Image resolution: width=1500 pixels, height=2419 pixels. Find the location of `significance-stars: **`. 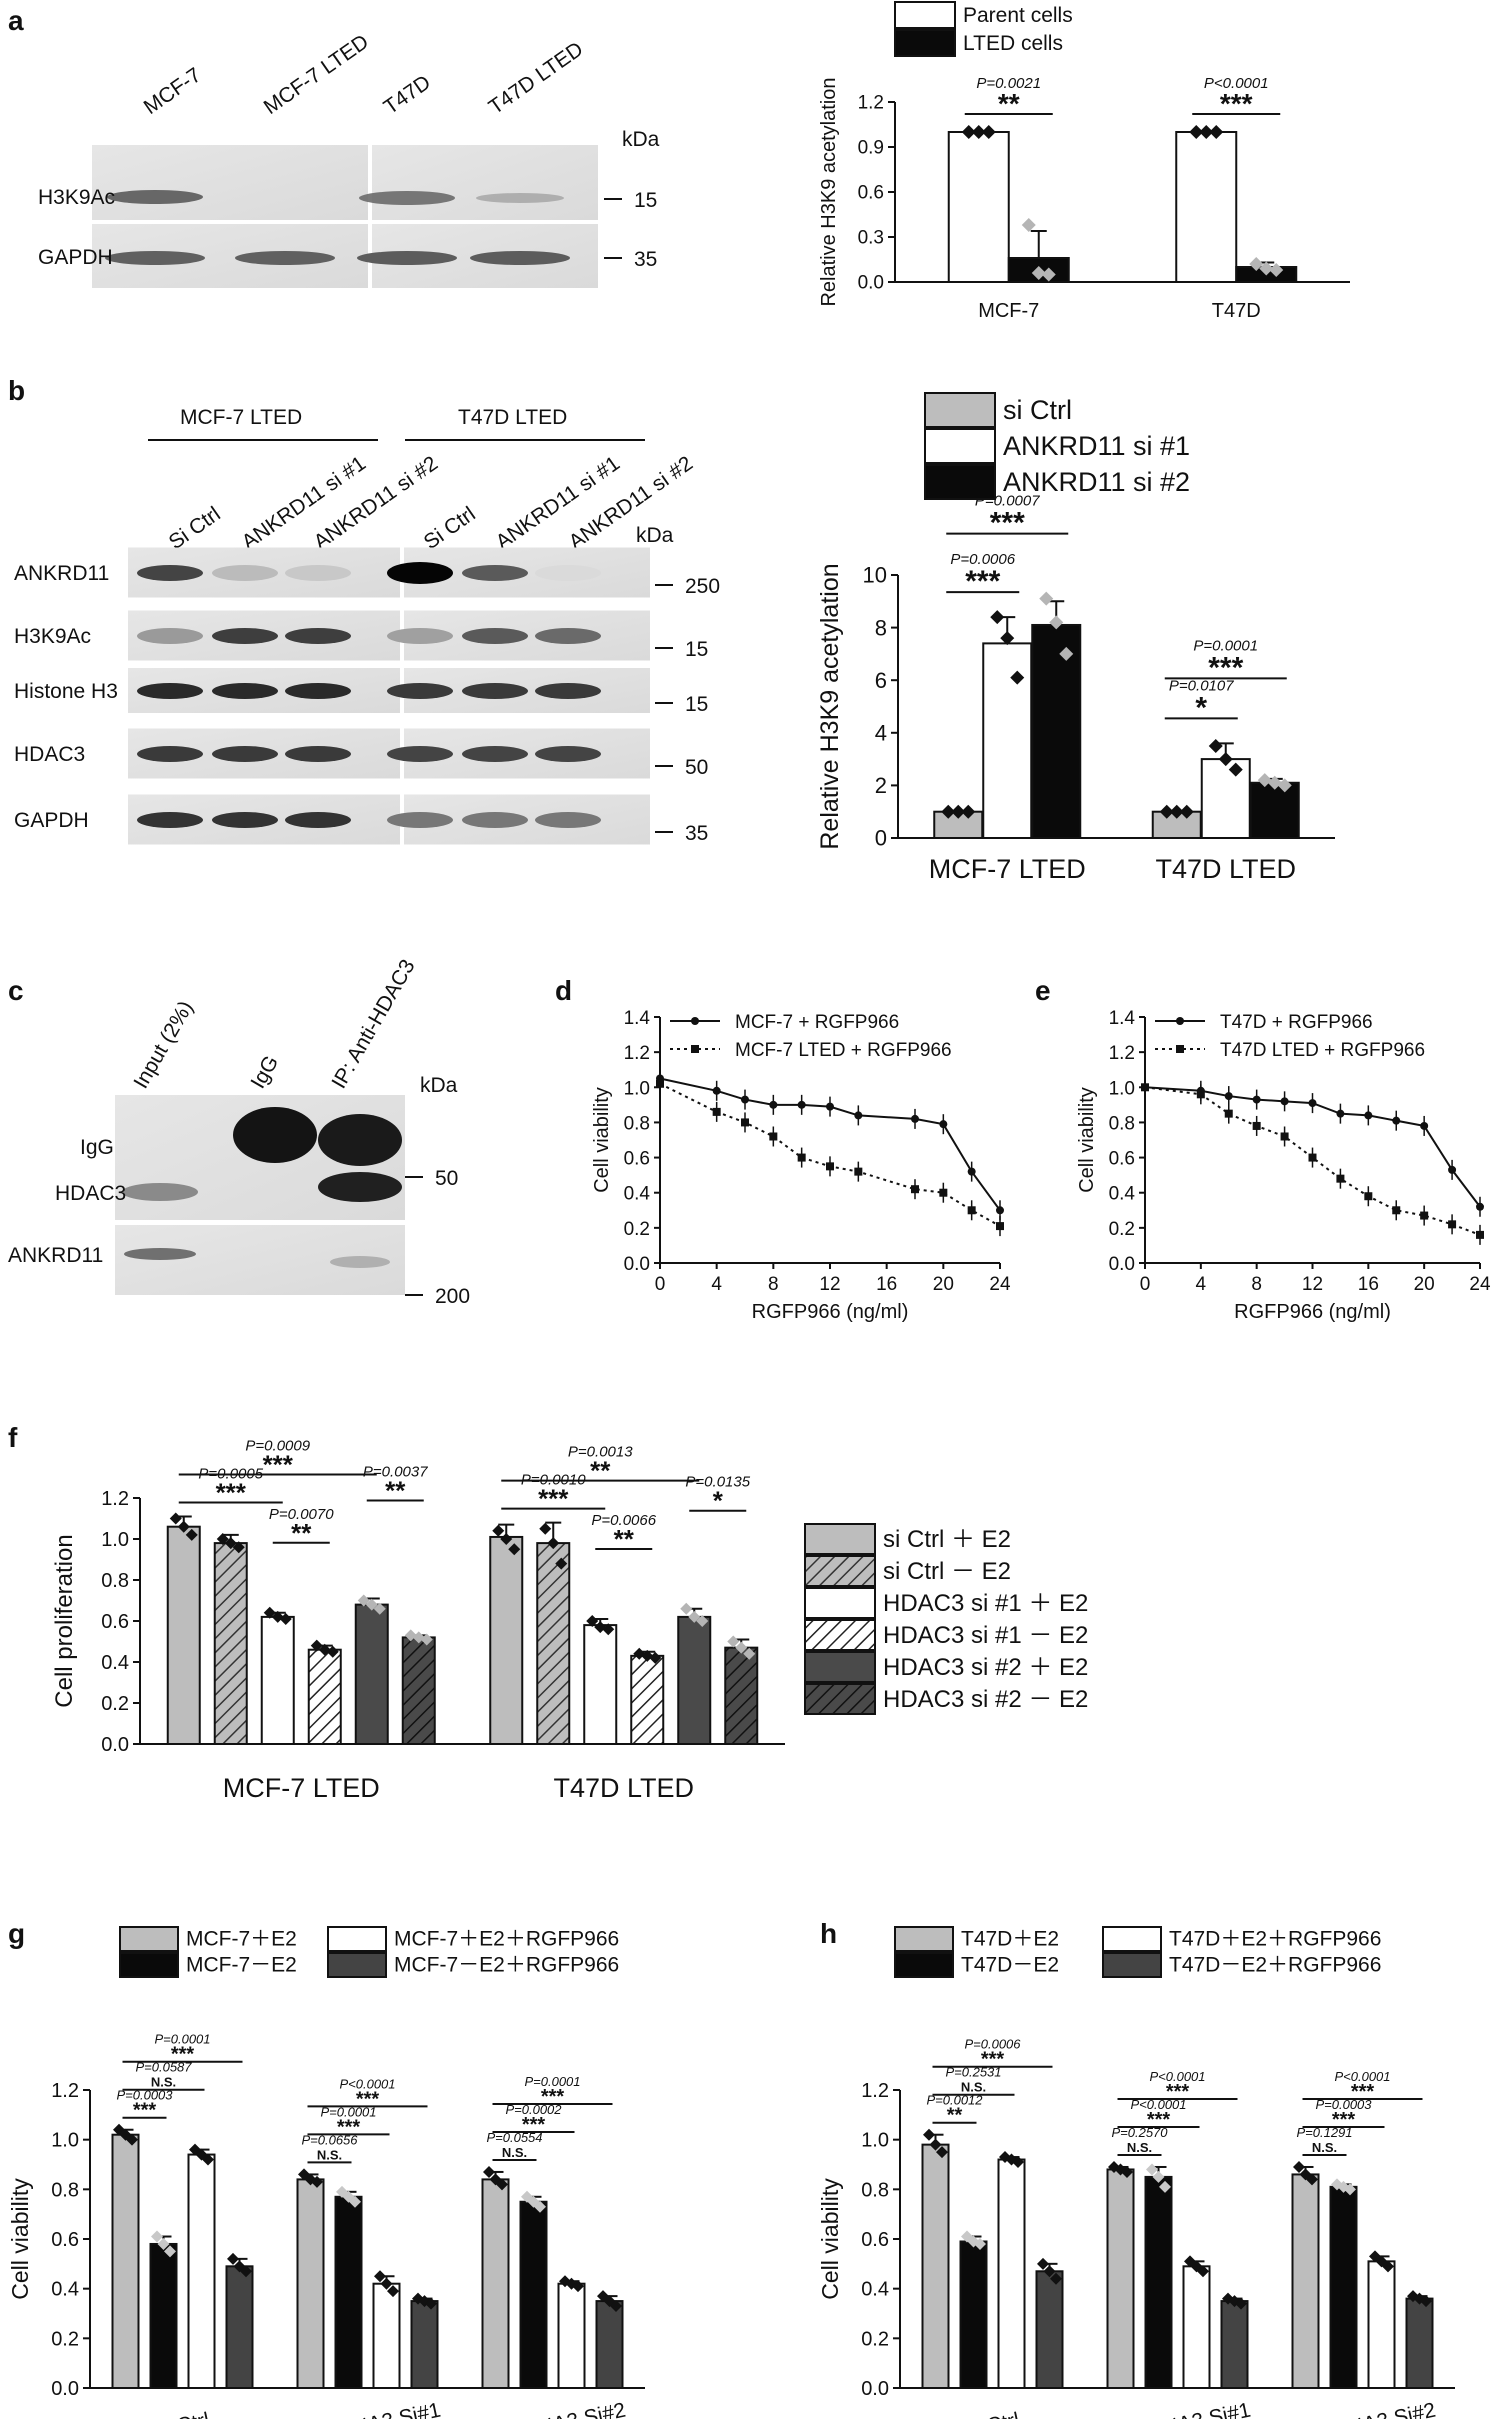

significance-stars: ** is located at coordinates (624, 1539).